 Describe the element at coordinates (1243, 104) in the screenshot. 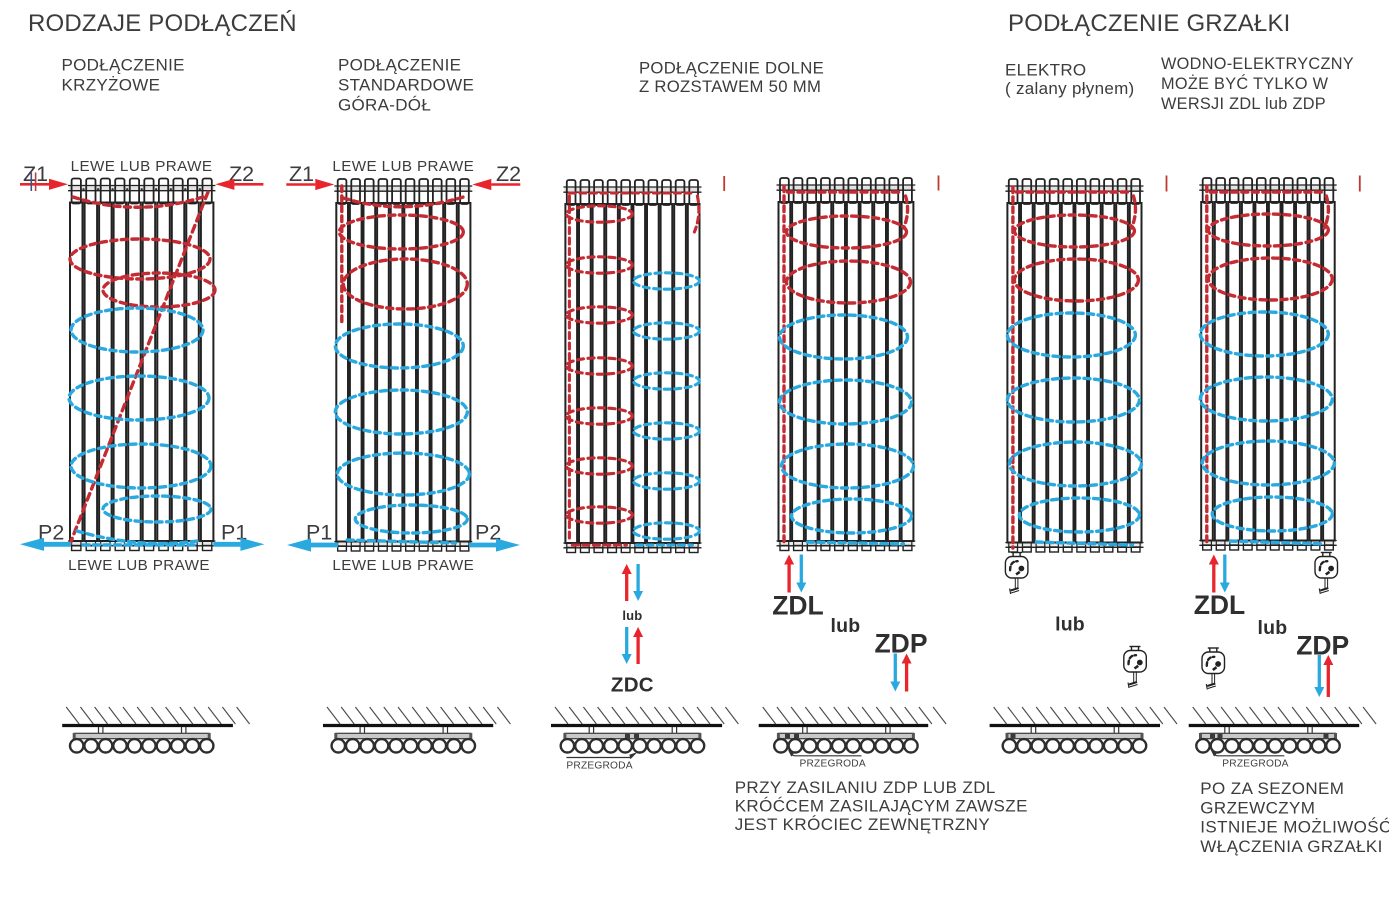

I see `svg-text: WERSJI ZDL lub ZDP` at that location.